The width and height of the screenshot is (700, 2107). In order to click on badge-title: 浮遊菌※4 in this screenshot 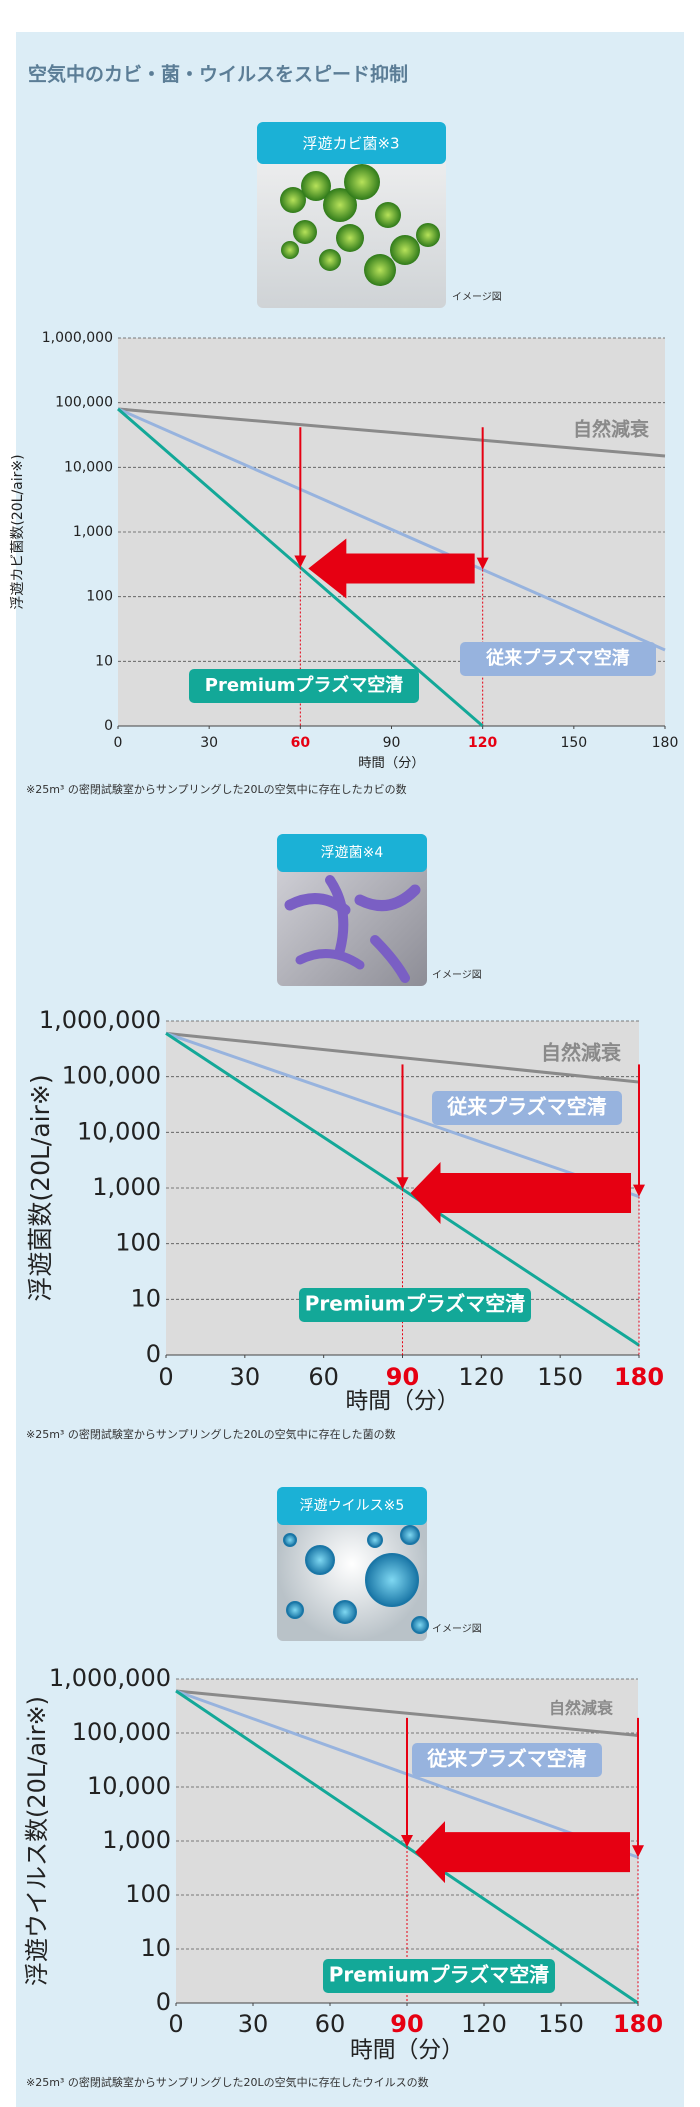, I will do `click(352, 853)`.